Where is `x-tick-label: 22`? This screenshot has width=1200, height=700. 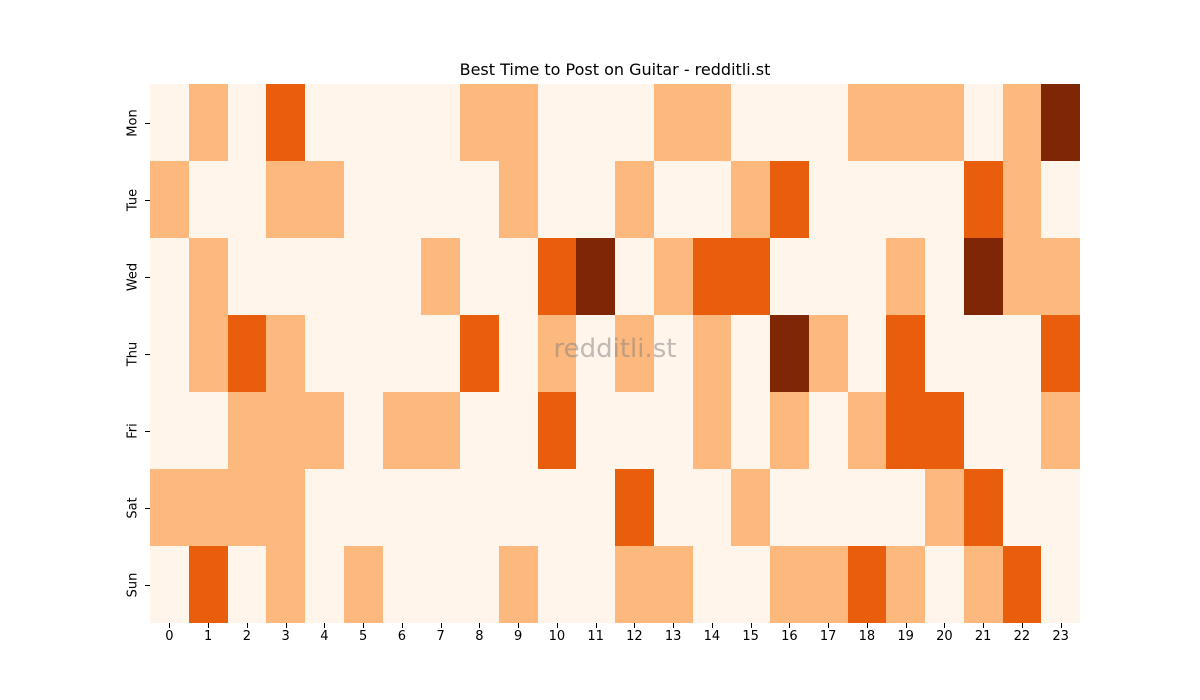 x-tick-label: 22 is located at coordinates (1022, 636).